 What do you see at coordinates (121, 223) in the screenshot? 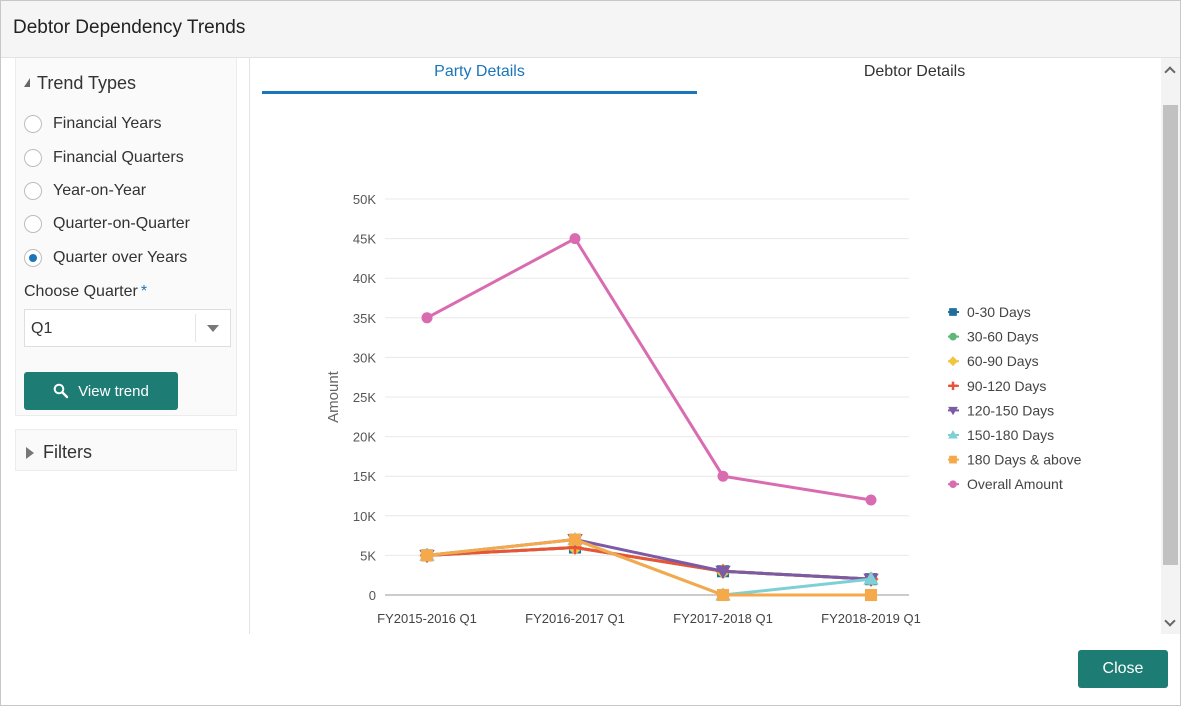
I see `radio-label: Quarter-on-Quarter` at bounding box center [121, 223].